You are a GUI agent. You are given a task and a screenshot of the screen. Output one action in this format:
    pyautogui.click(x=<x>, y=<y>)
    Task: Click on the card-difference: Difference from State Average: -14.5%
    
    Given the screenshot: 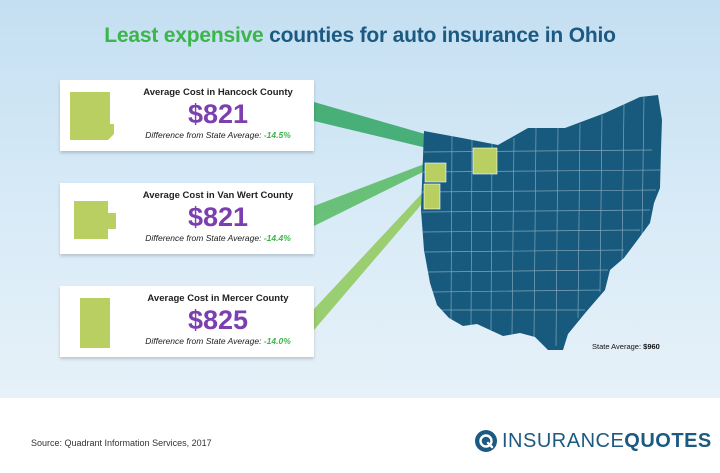 What is the action you would take?
    pyautogui.click(x=218, y=135)
    